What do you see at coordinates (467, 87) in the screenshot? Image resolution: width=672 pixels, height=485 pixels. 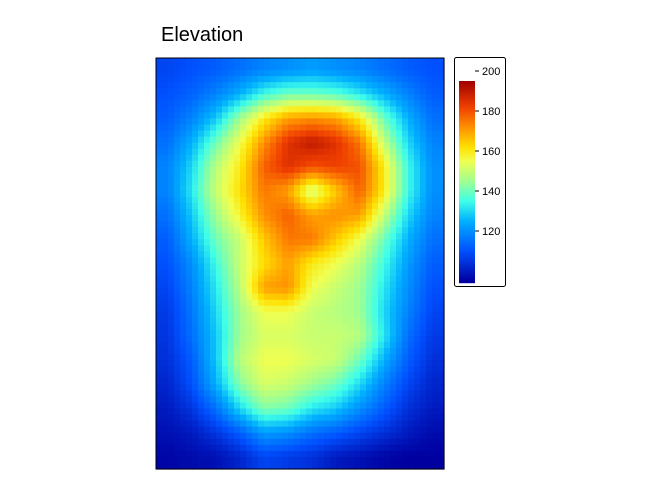 I see `colorbar-segment` at bounding box center [467, 87].